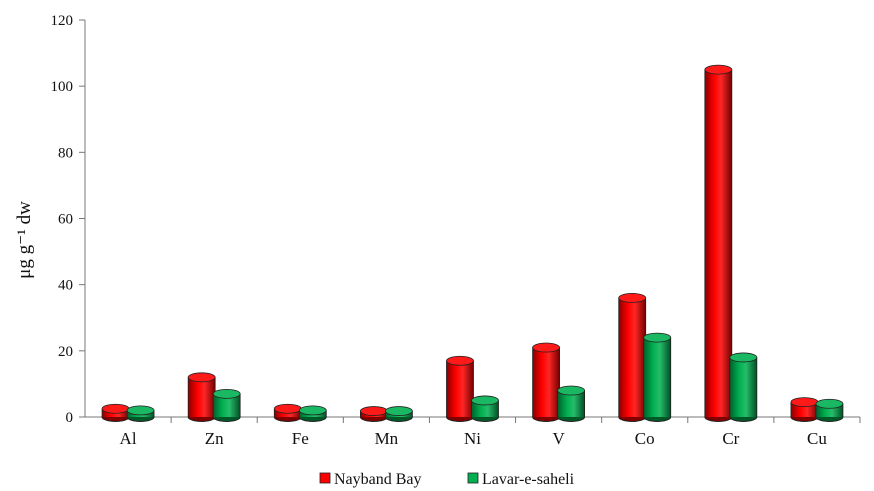  What do you see at coordinates (657, 377) in the screenshot?
I see `bar-lavar-e-saheli-co` at bounding box center [657, 377].